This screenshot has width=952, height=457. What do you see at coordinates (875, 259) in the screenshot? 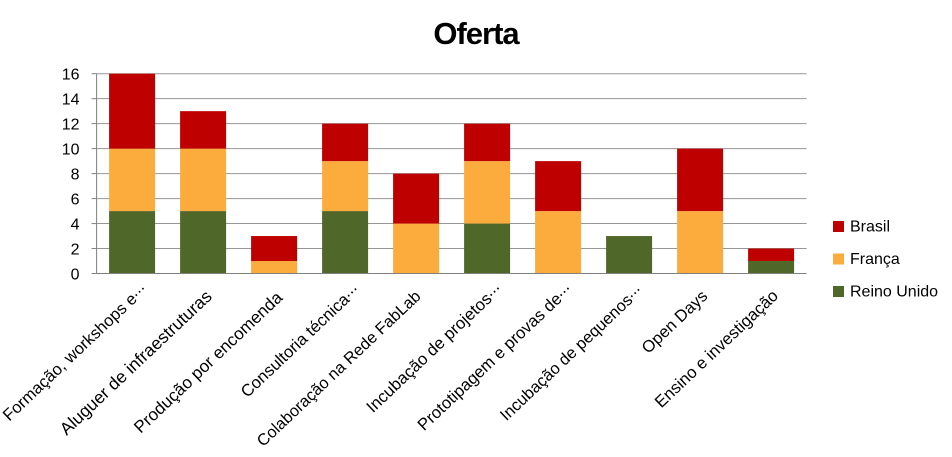
I see `svg-text: França` at bounding box center [875, 259].